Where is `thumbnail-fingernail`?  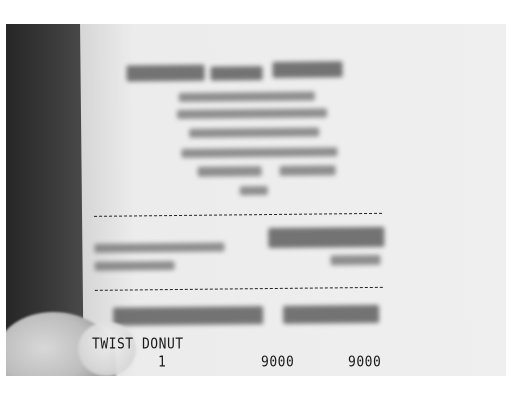
thumbnail-fingernail is located at coordinates (107, 349).